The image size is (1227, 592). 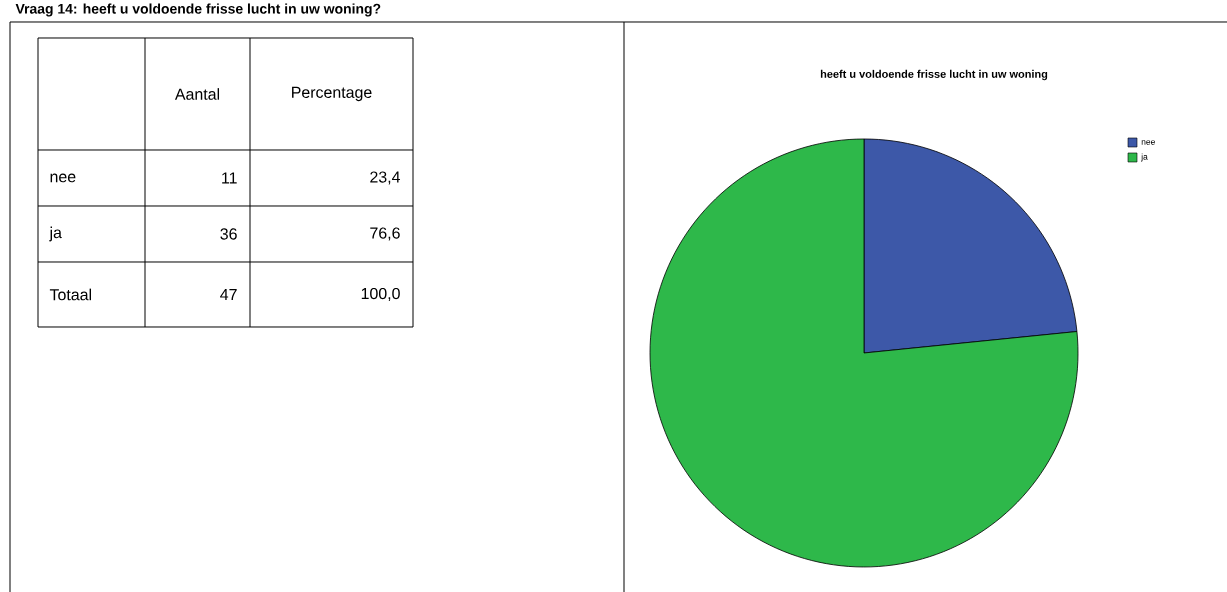 What do you see at coordinates (332, 94) in the screenshot?
I see `text: Percentage` at bounding box center [332, 94].